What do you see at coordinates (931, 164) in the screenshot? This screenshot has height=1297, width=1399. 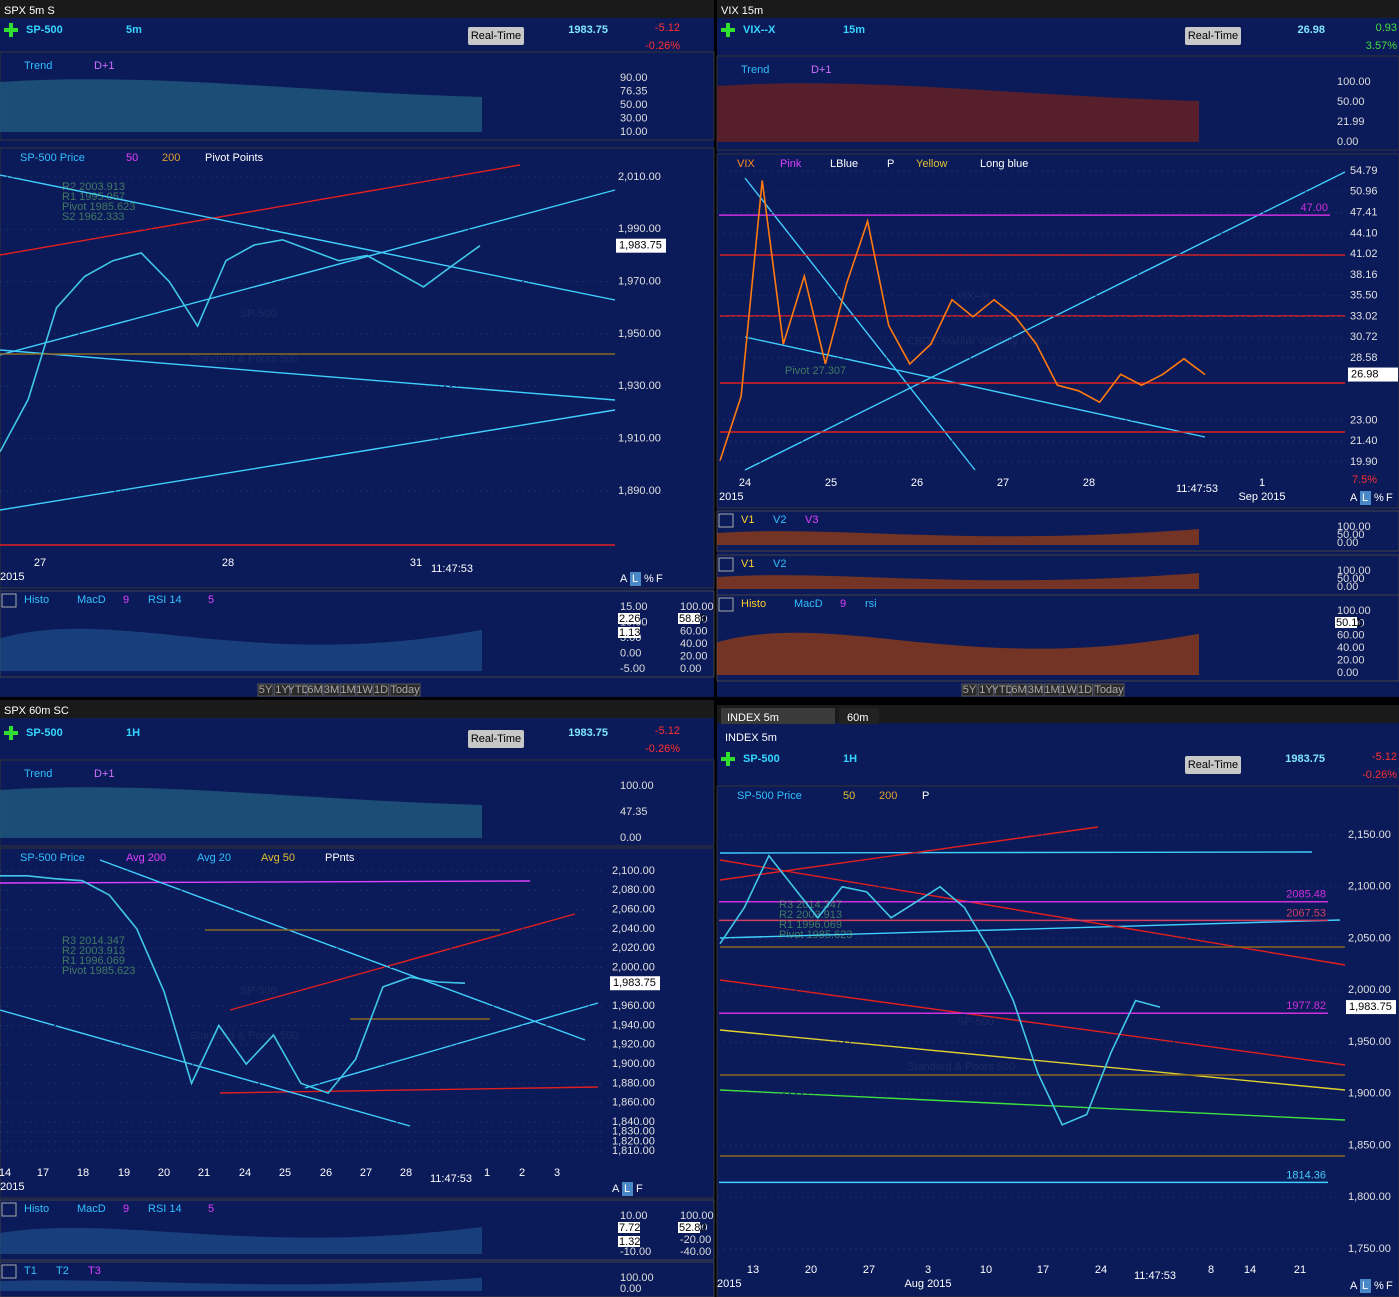 I see `legend-item: Yellow` at bounding box center [931, 164].